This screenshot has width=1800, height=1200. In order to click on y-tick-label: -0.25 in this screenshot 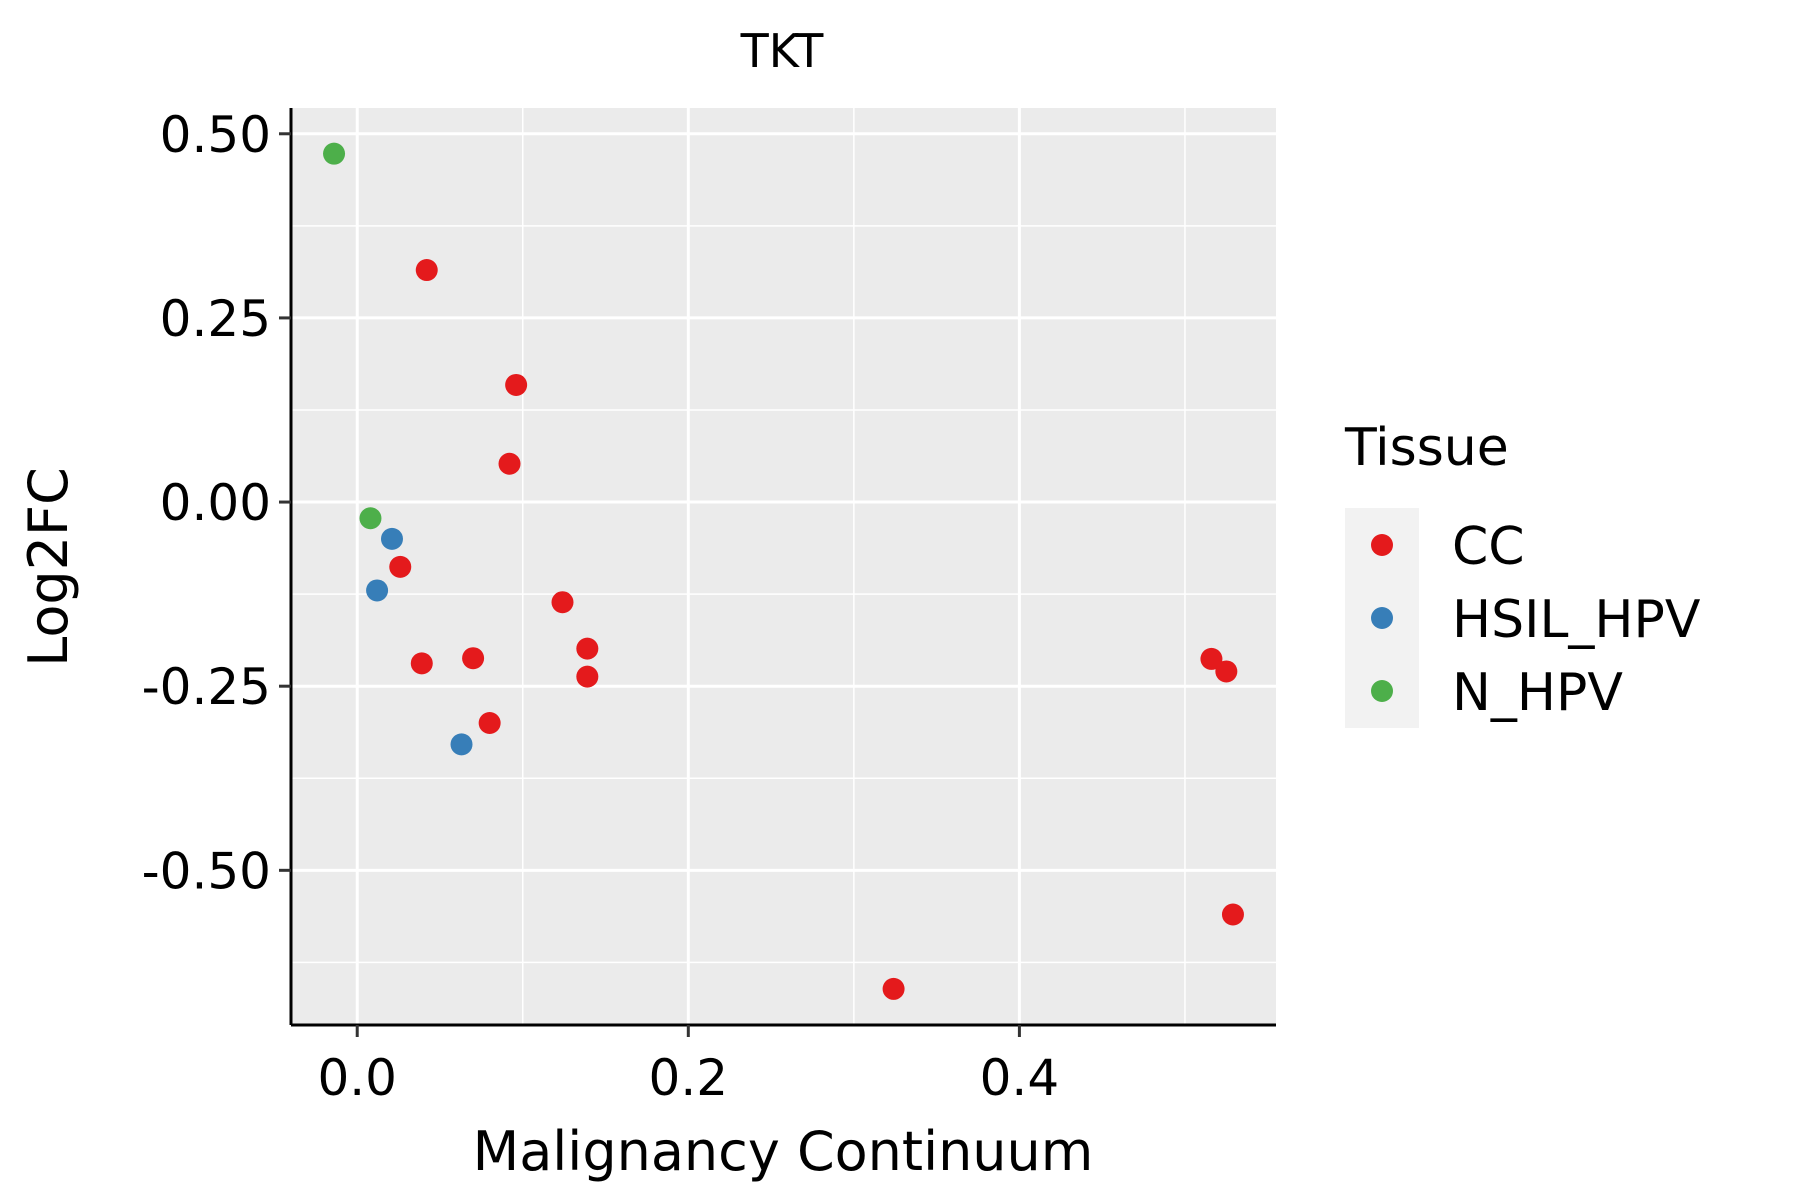, I will do `click(206, 687)`.